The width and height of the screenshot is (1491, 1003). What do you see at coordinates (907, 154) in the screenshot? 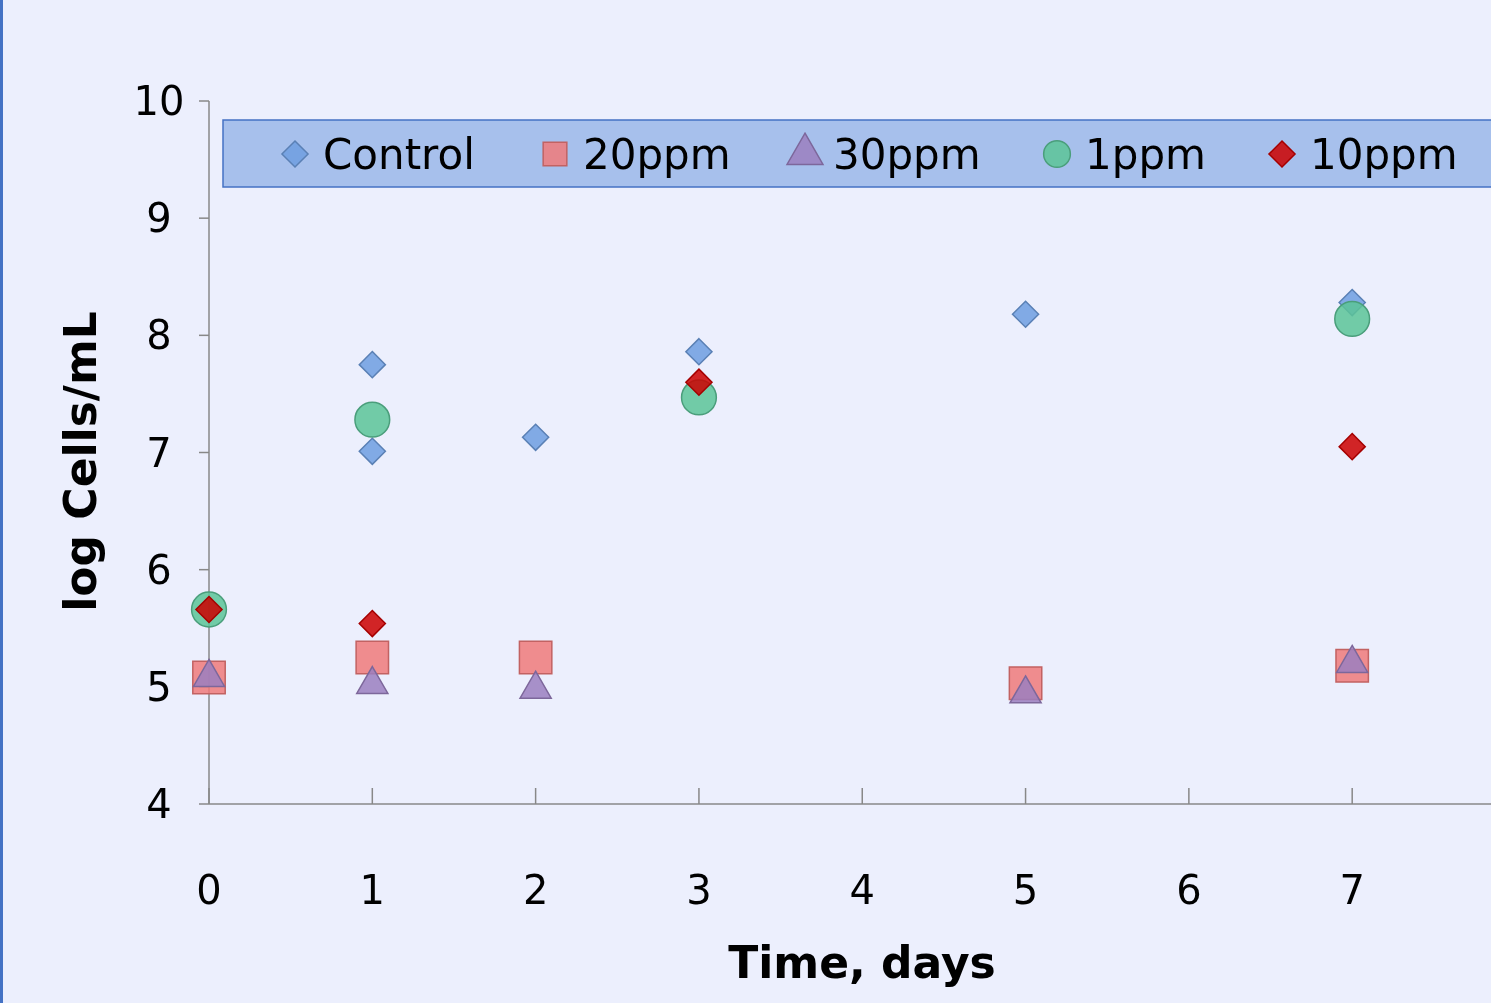
I see `legend-label: 30ppm` at bounding box center [907, 154].